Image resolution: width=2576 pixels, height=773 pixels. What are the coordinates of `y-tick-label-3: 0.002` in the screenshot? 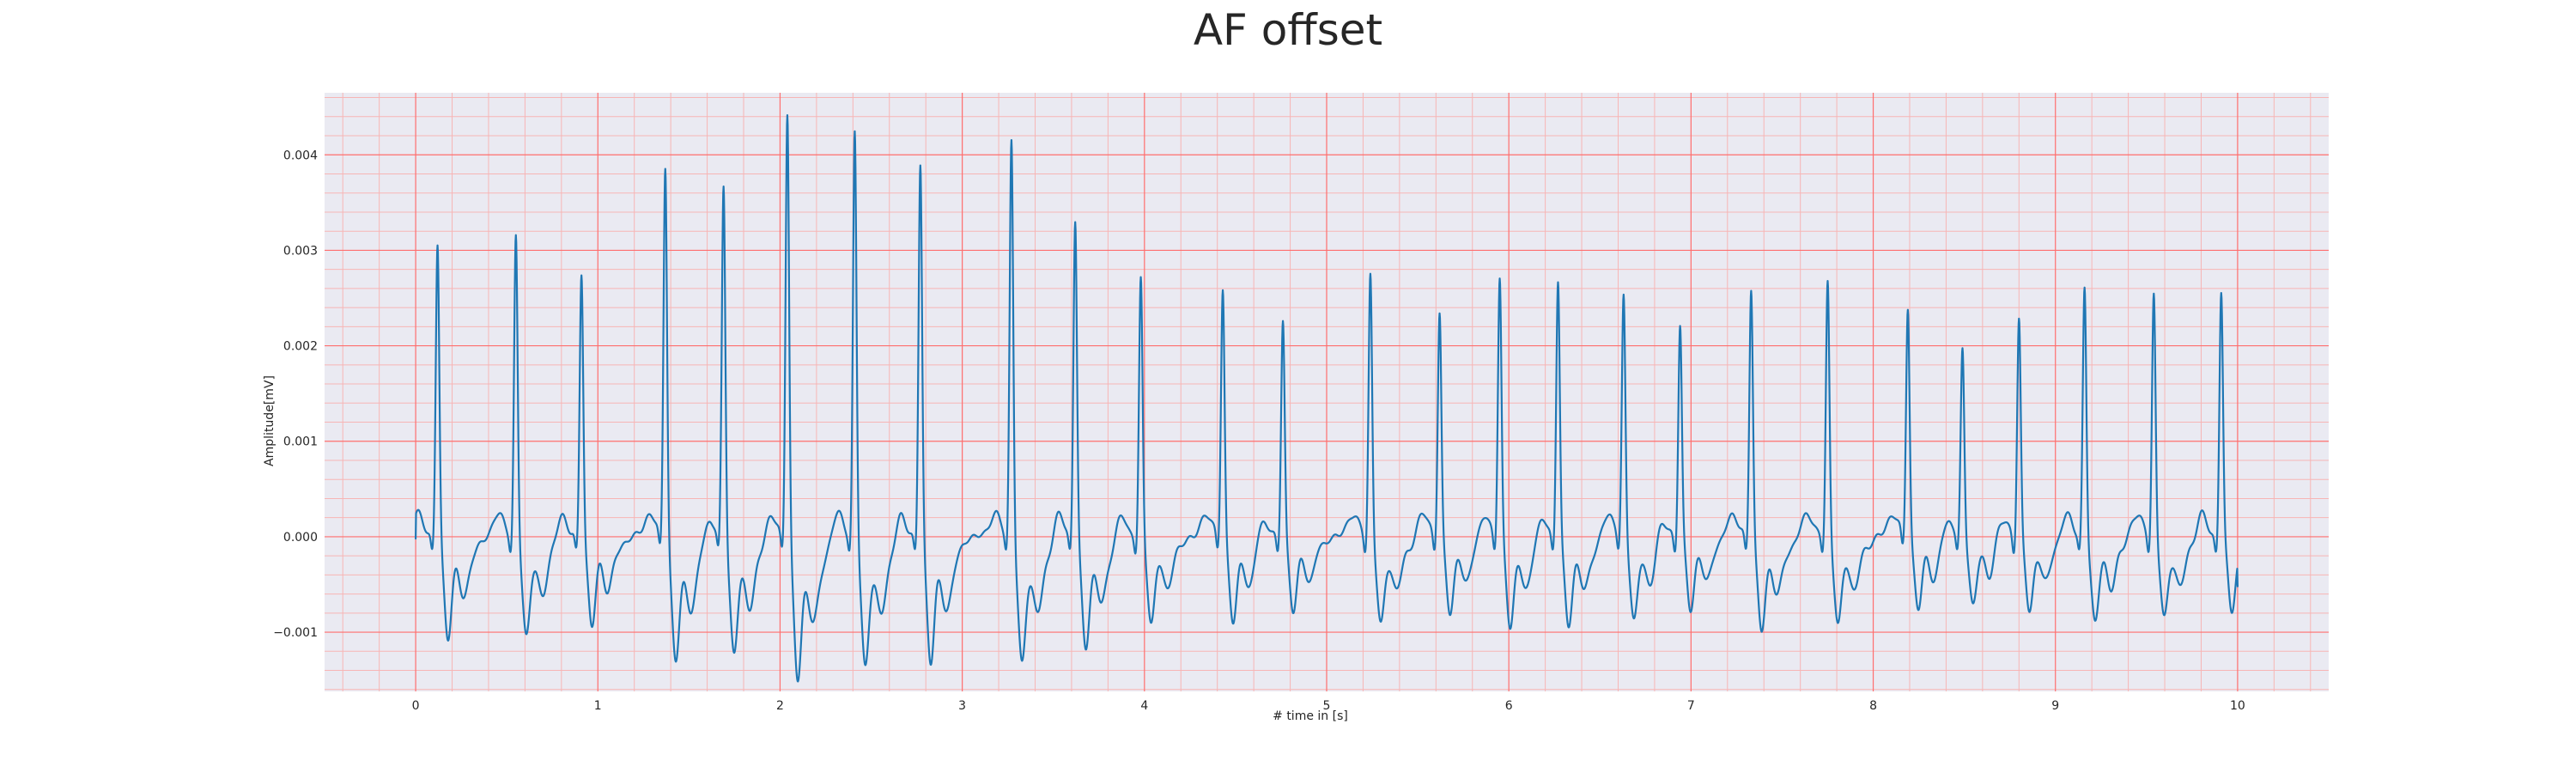 It's located at (301, 347).